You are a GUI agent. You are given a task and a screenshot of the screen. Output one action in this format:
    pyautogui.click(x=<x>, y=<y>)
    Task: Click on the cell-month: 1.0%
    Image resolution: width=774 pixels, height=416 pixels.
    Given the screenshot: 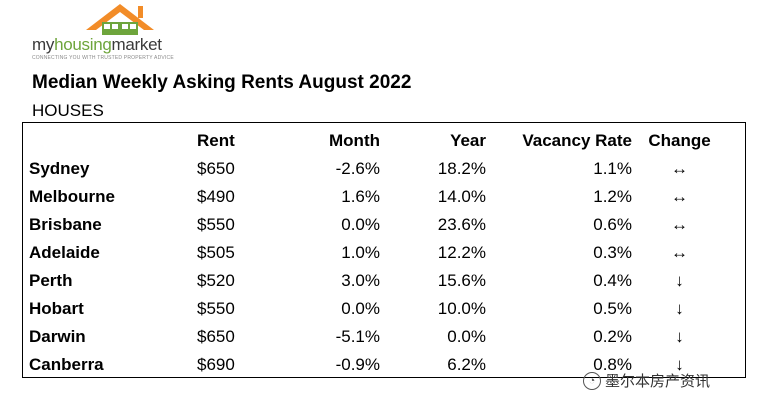 What is the action you would take?
    pyautogui.click(x=360, y=252)
    